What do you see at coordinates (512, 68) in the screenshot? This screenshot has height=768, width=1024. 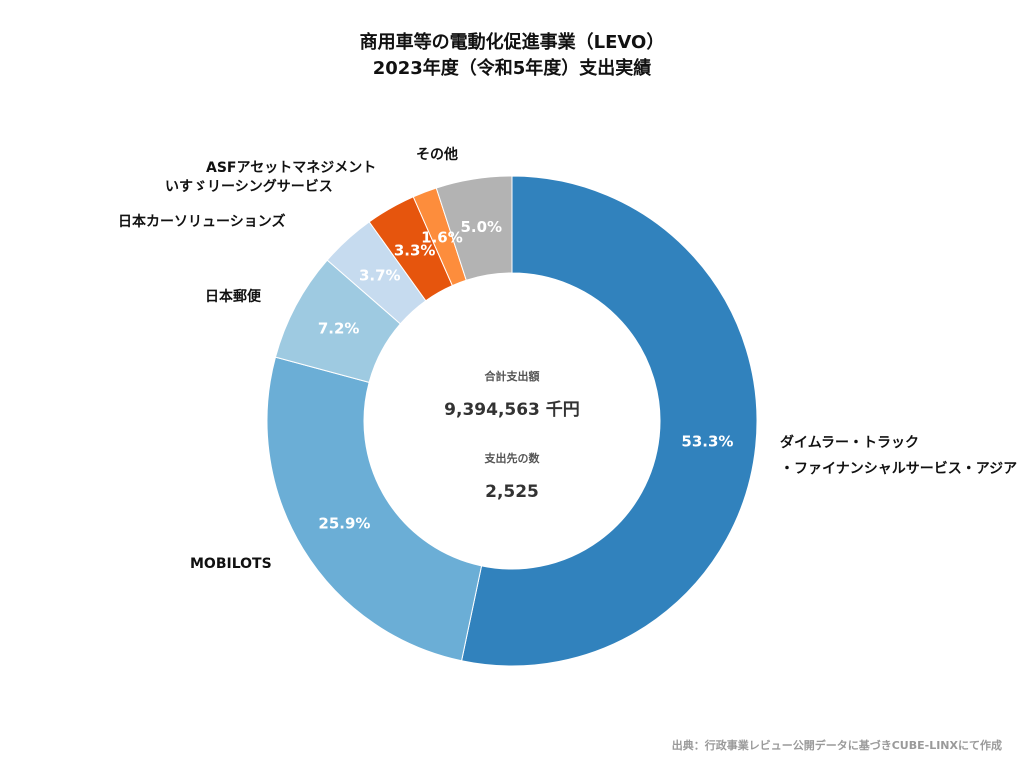 I see `chart-subtitle: 2023年度（令和5年度）支出実績` at bounding box center [512, 68].